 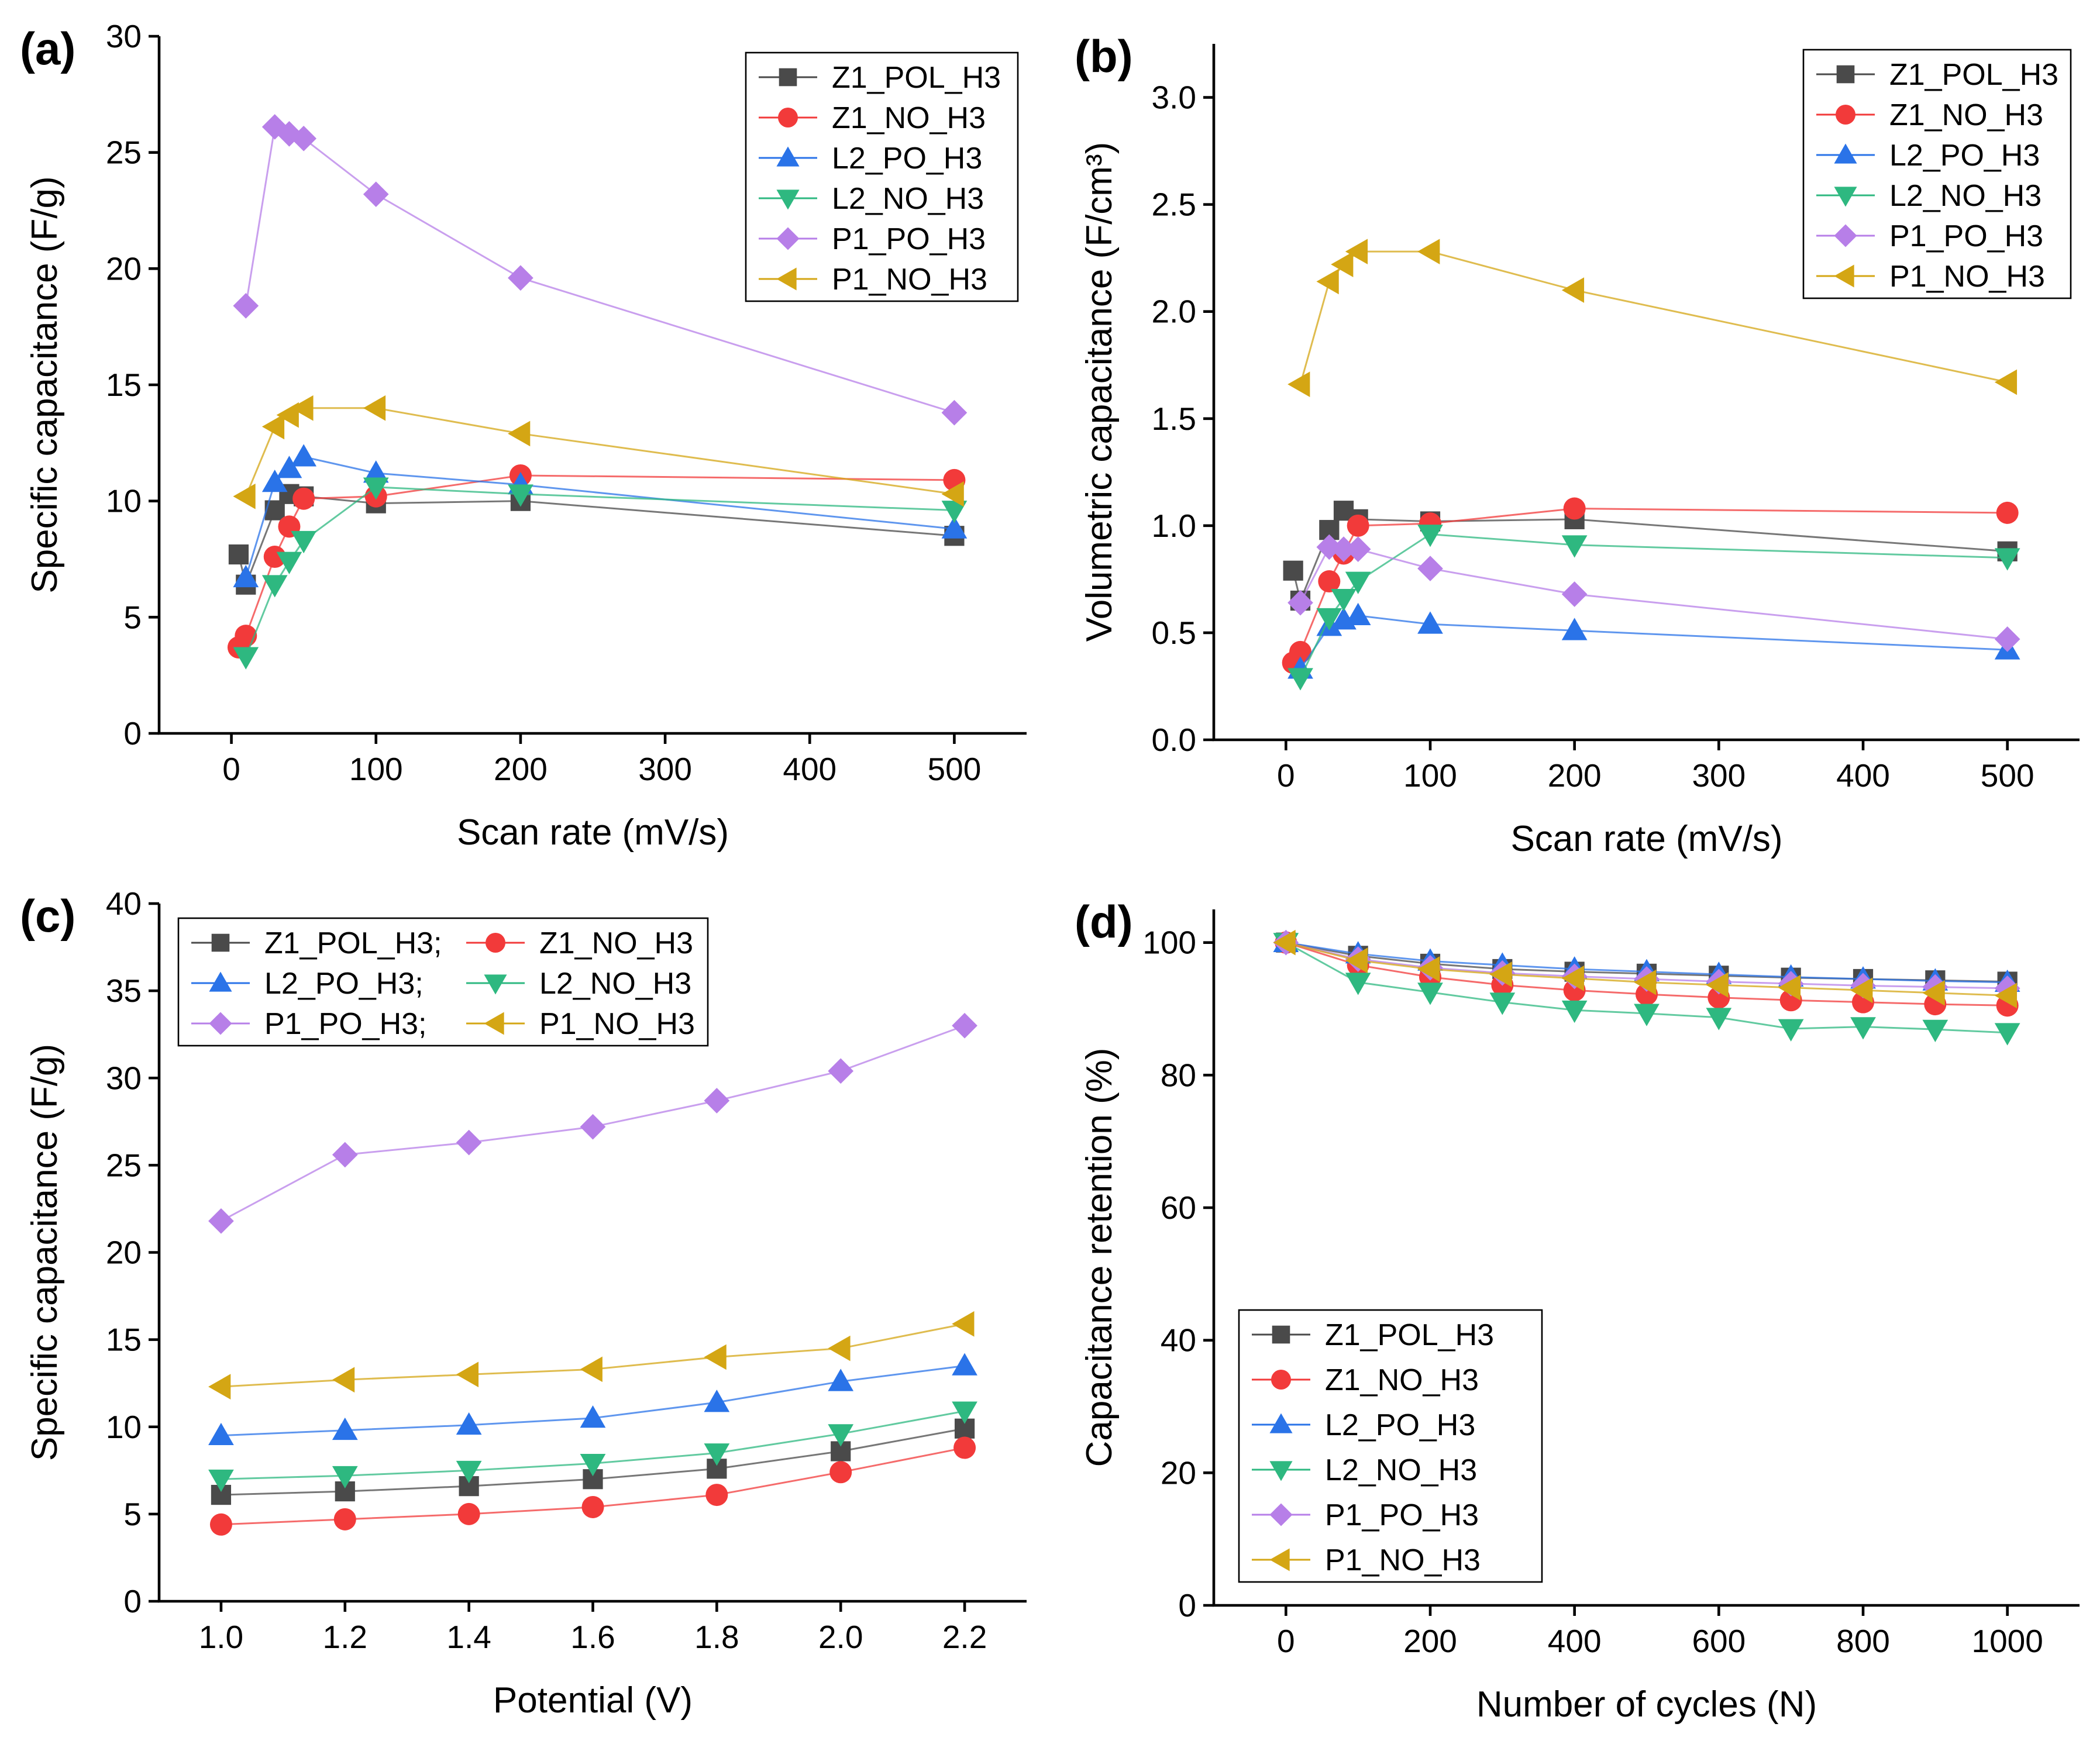 What do you see at coordinates (1174, 312) in the screenshot?
I see `y-tick-label: 2.0` at bounding box center [1174, 312].